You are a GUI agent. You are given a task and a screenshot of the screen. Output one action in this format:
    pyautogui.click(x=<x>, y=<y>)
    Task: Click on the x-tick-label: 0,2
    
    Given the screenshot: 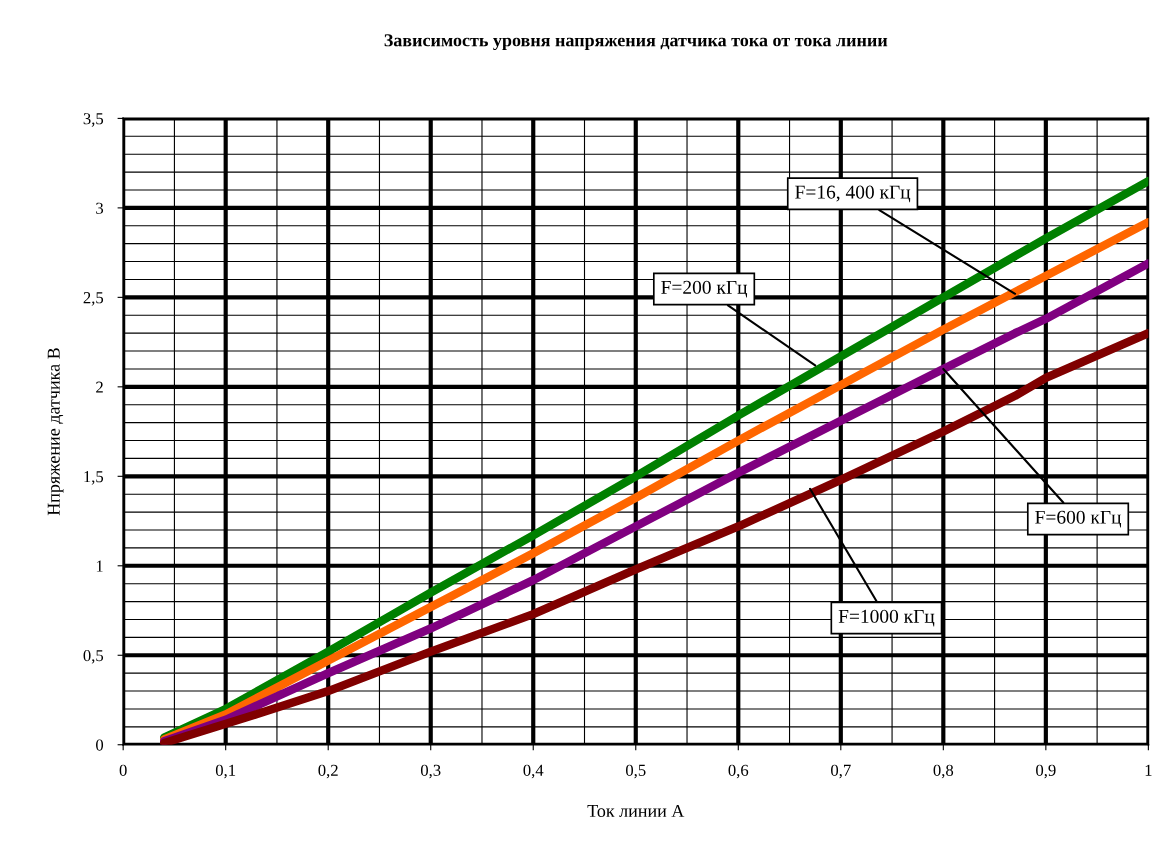 What is the action you would take?
    pyautogui.click(x=328, y=771)
    